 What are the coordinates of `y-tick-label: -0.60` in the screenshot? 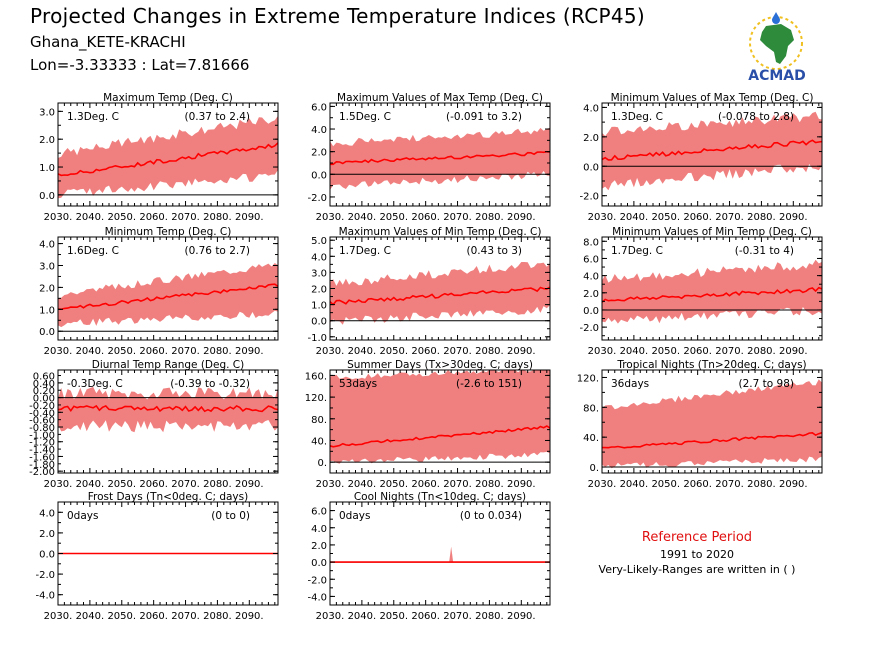 It's located at (42, 421).